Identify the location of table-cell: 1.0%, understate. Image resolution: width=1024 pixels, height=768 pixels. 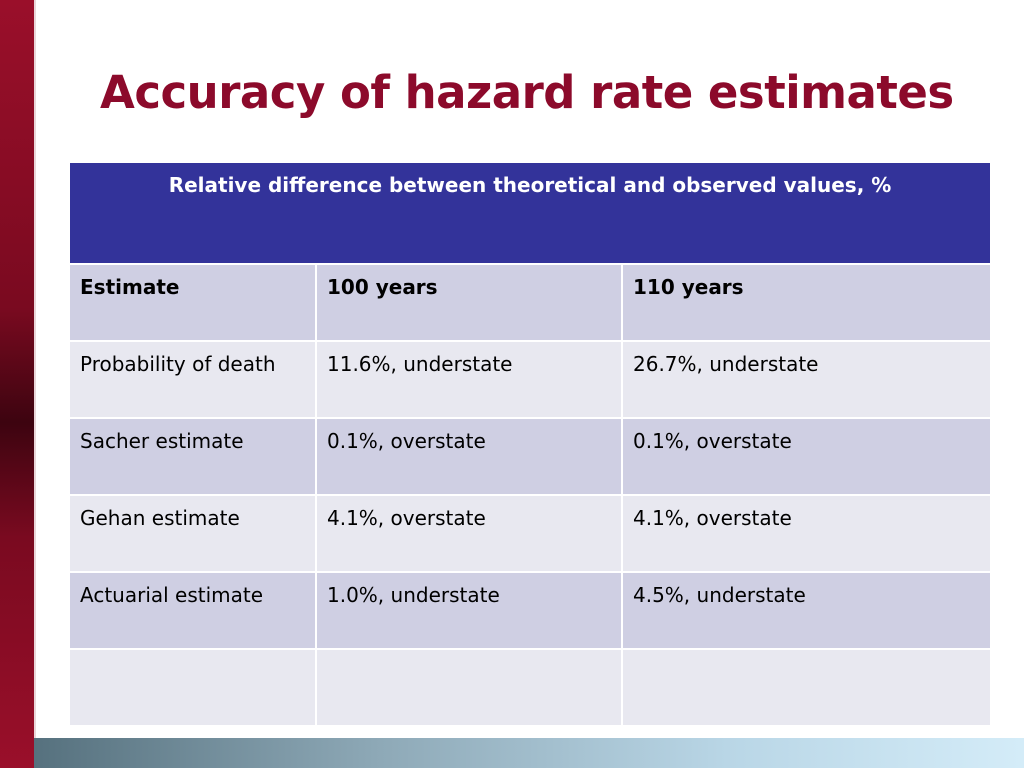
(469, 610).